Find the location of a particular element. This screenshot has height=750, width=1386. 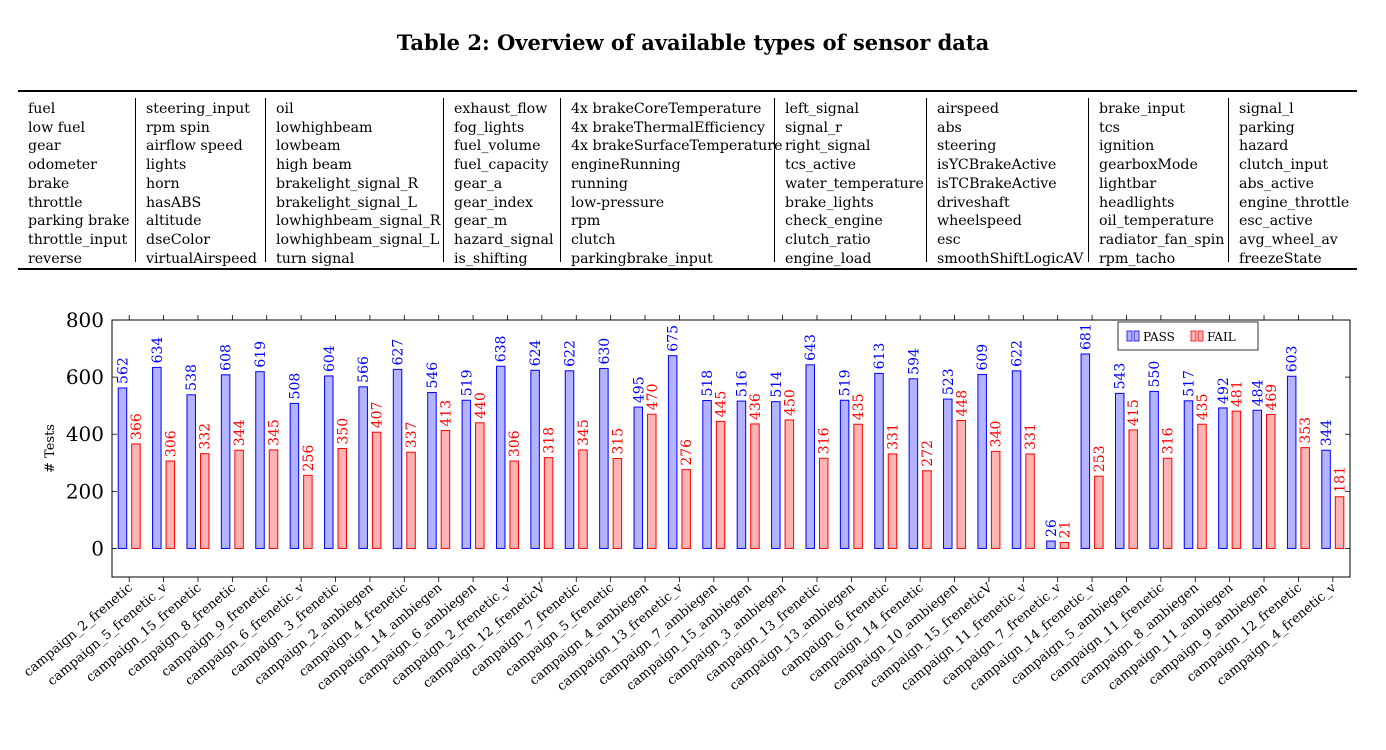

table-cell: lights is located at coordinates (166, 165).